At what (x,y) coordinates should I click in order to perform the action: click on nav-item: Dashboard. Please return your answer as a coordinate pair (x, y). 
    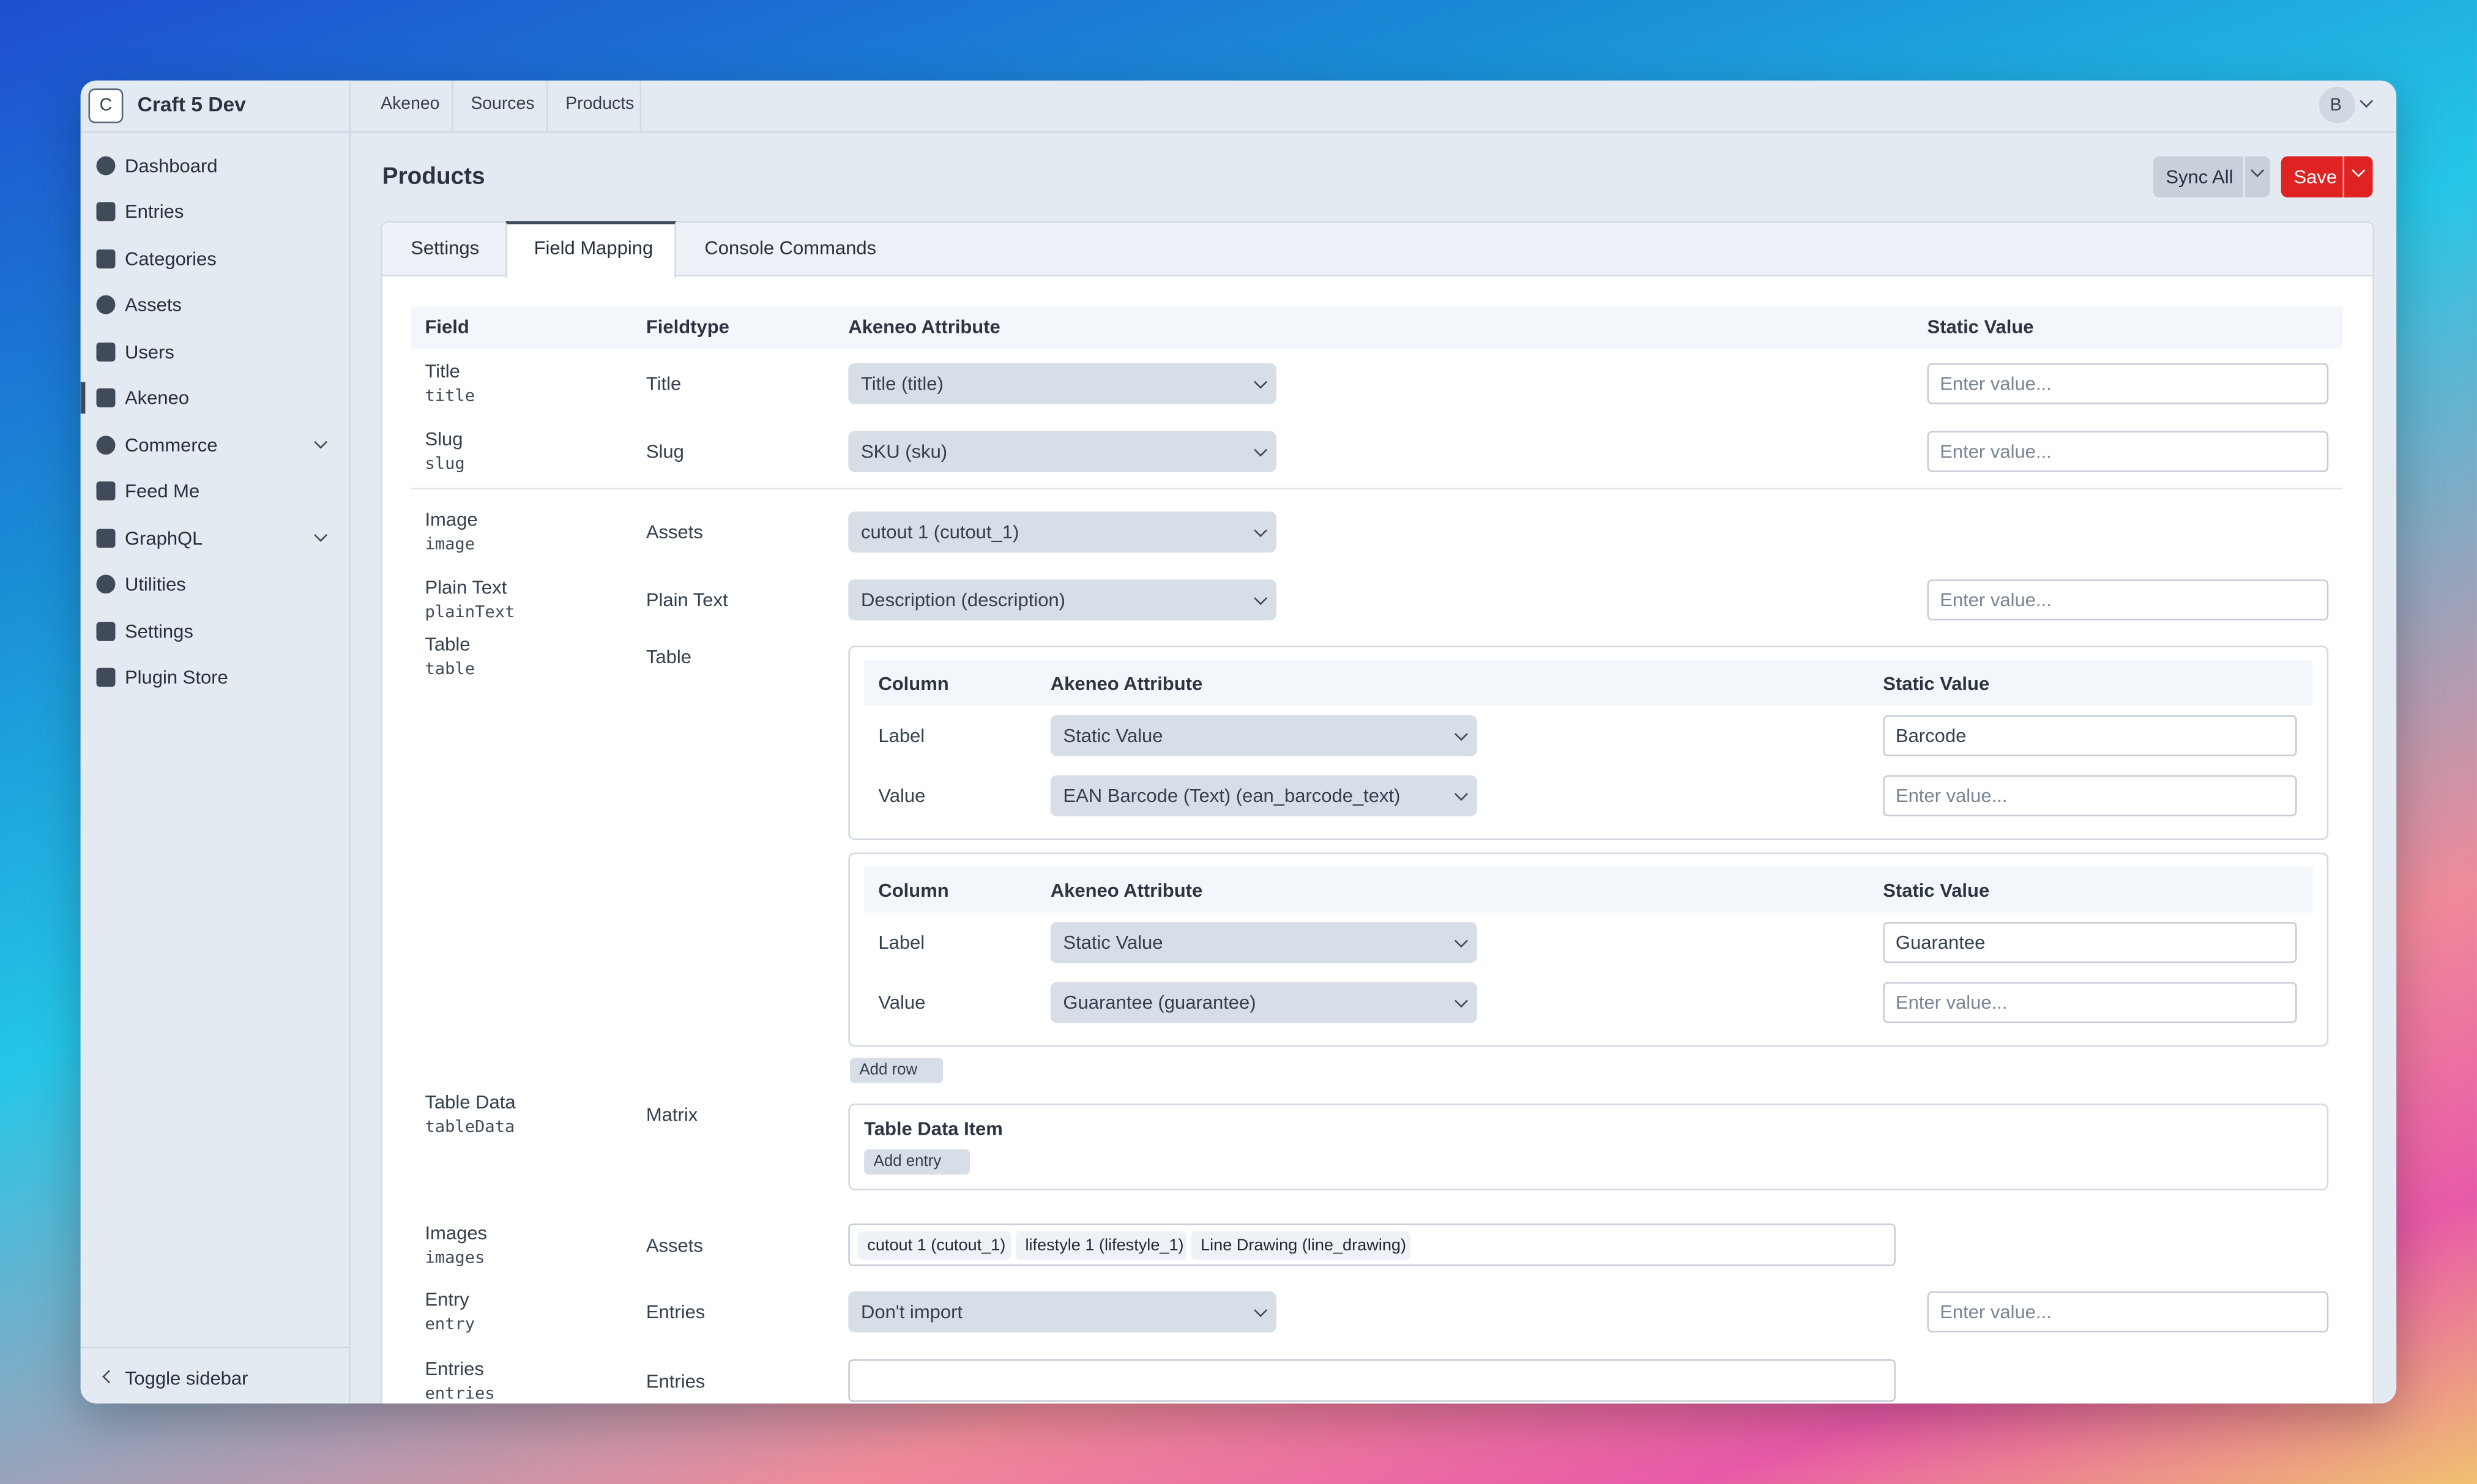
    Looking at the image, I should click on (171, 165).